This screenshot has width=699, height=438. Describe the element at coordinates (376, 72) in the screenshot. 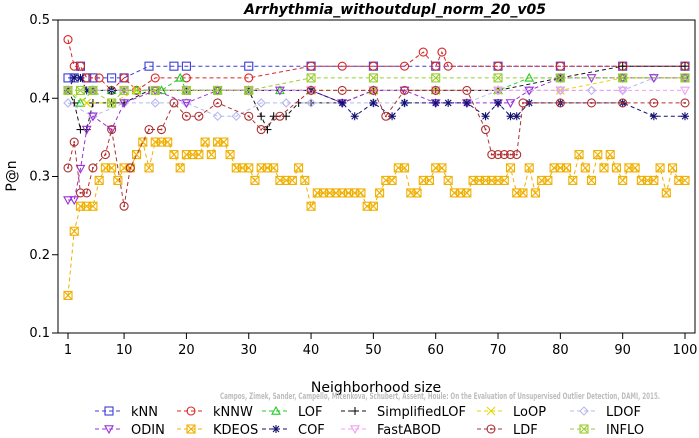

I see `series-knn` at that location.